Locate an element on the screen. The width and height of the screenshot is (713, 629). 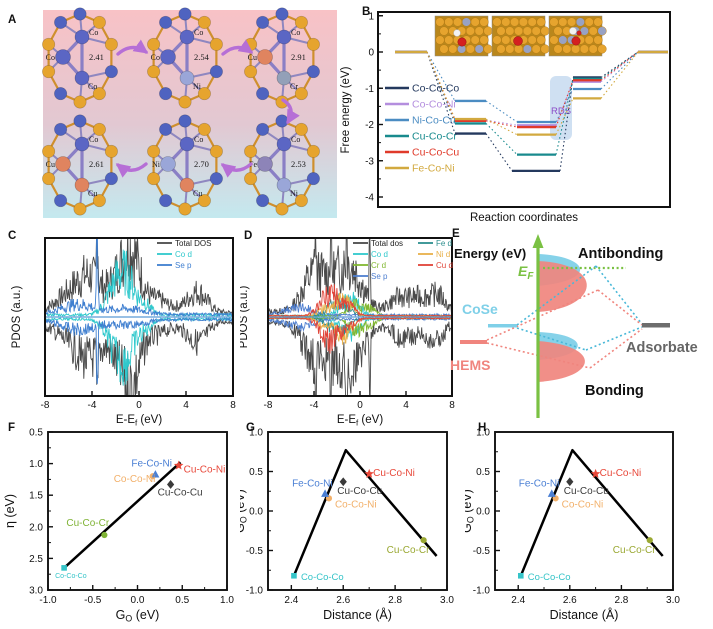
panel-label-e: E is located at coordinates (456, 234).